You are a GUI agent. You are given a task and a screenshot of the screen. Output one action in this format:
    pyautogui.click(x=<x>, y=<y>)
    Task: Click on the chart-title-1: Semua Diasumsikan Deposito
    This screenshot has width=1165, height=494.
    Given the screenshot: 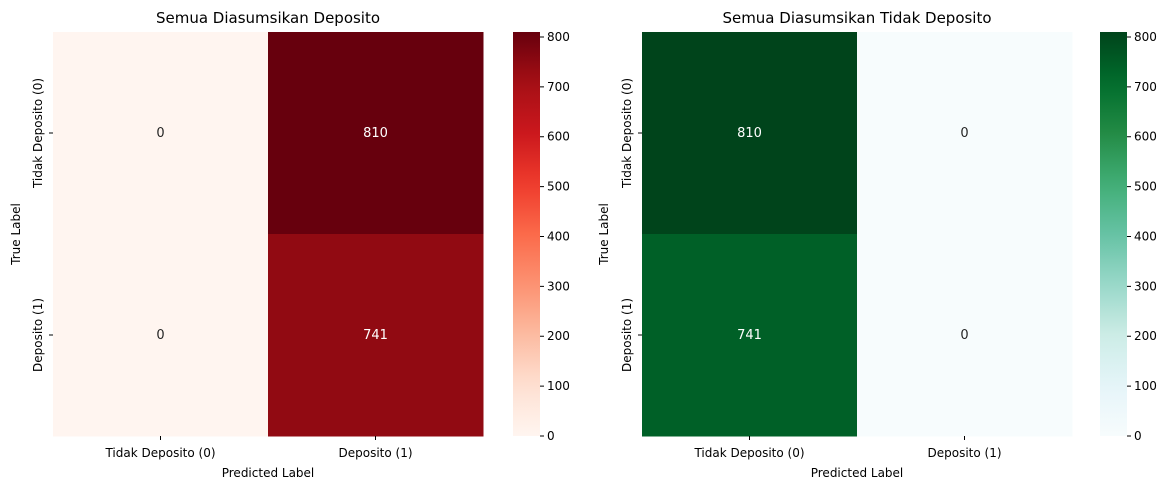 What is the action you would take?
    pyautogui.click(x=268, y=18)
    